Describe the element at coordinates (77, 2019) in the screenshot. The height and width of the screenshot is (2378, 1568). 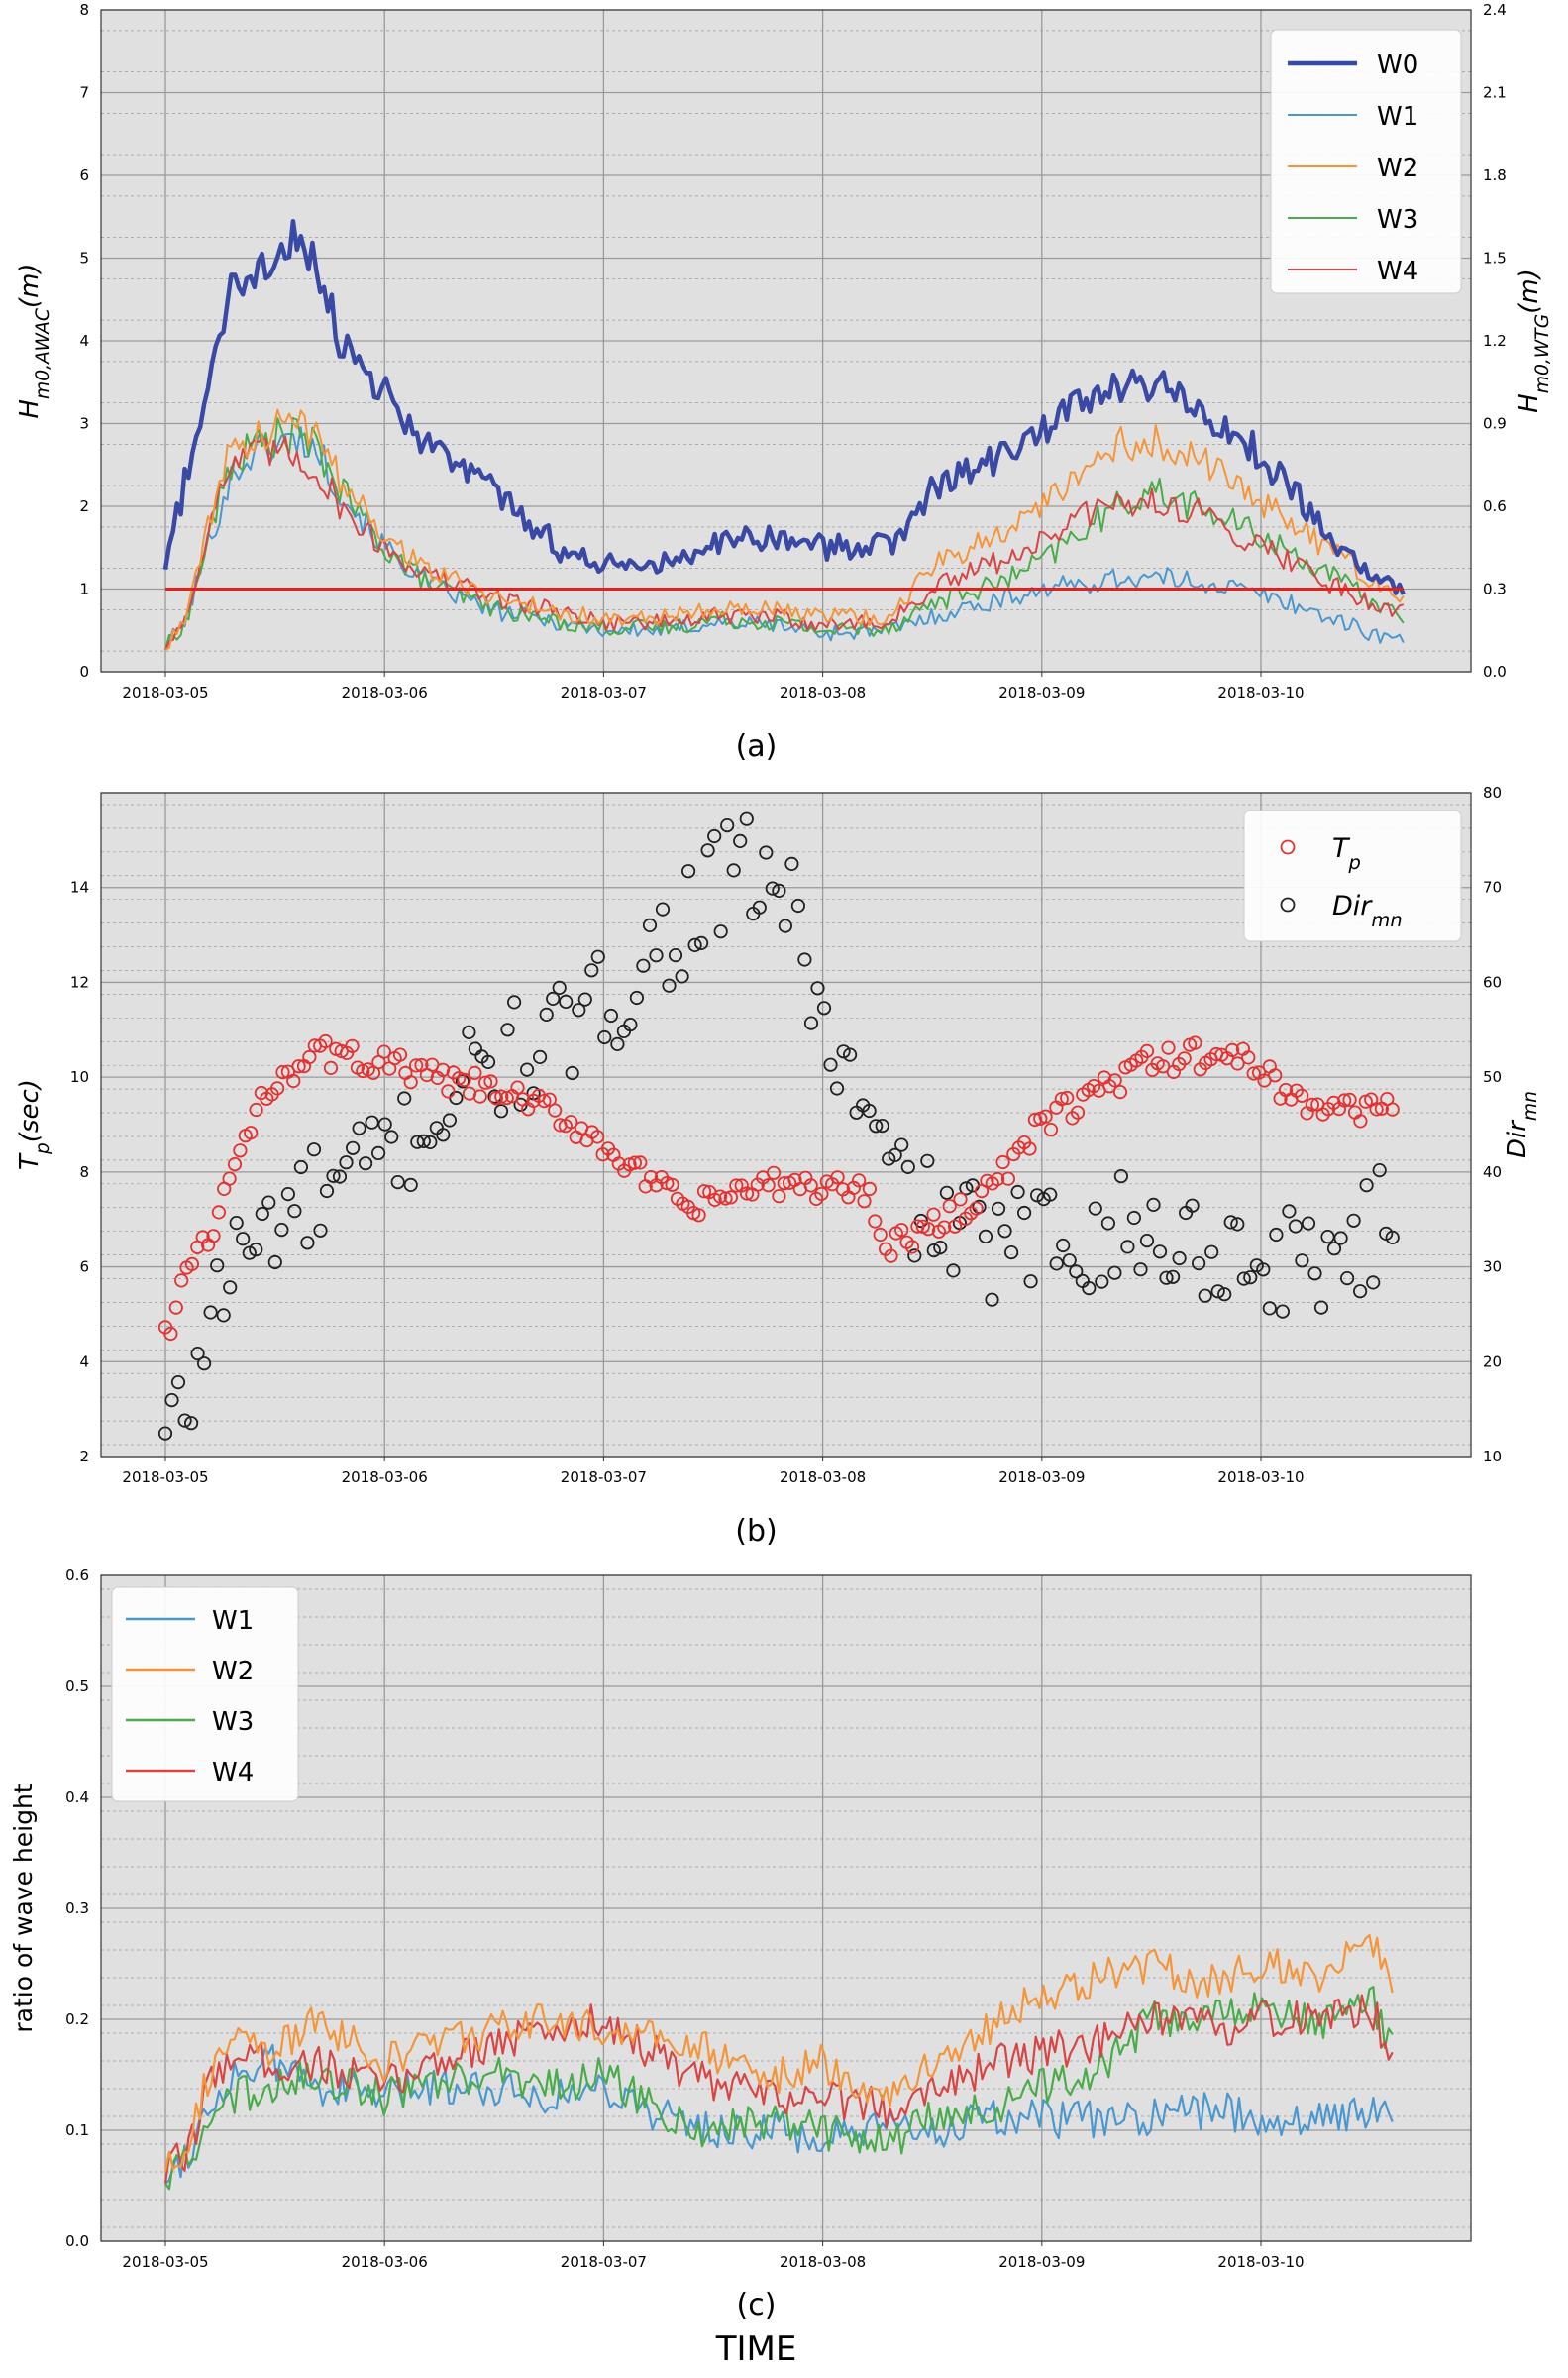
I see `panel-c-left-tick-label: 0.2` at that location.